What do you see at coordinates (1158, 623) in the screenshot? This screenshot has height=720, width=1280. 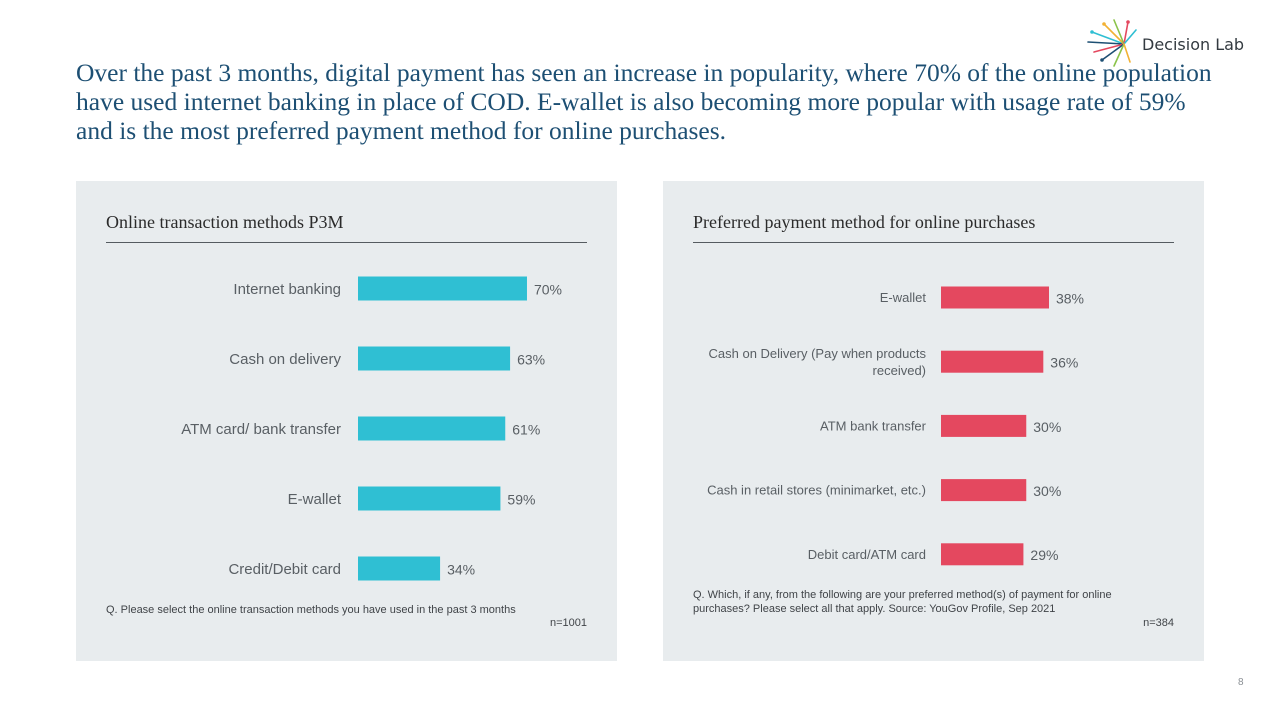 I see `right-sample-size: n=384` at bounding box center [1158, 623].